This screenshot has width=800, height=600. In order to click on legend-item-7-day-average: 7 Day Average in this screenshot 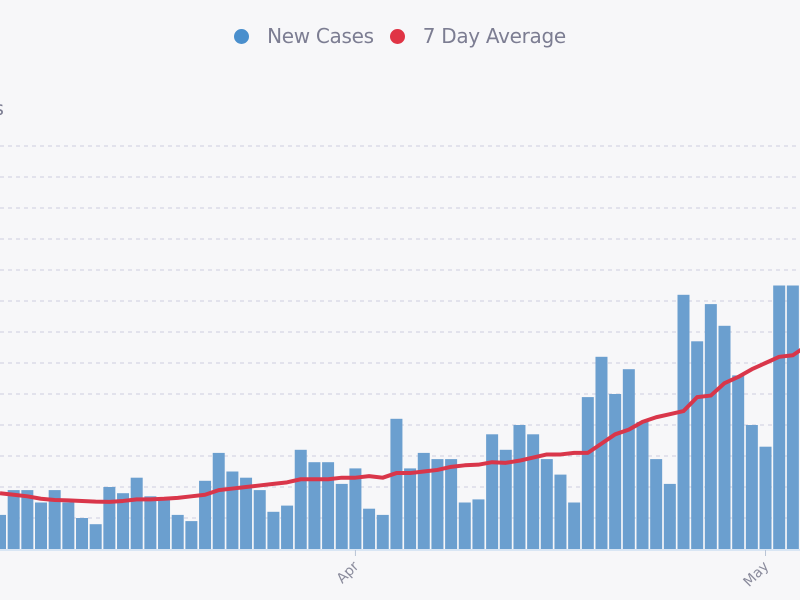, I will do `click(477, 36)`.